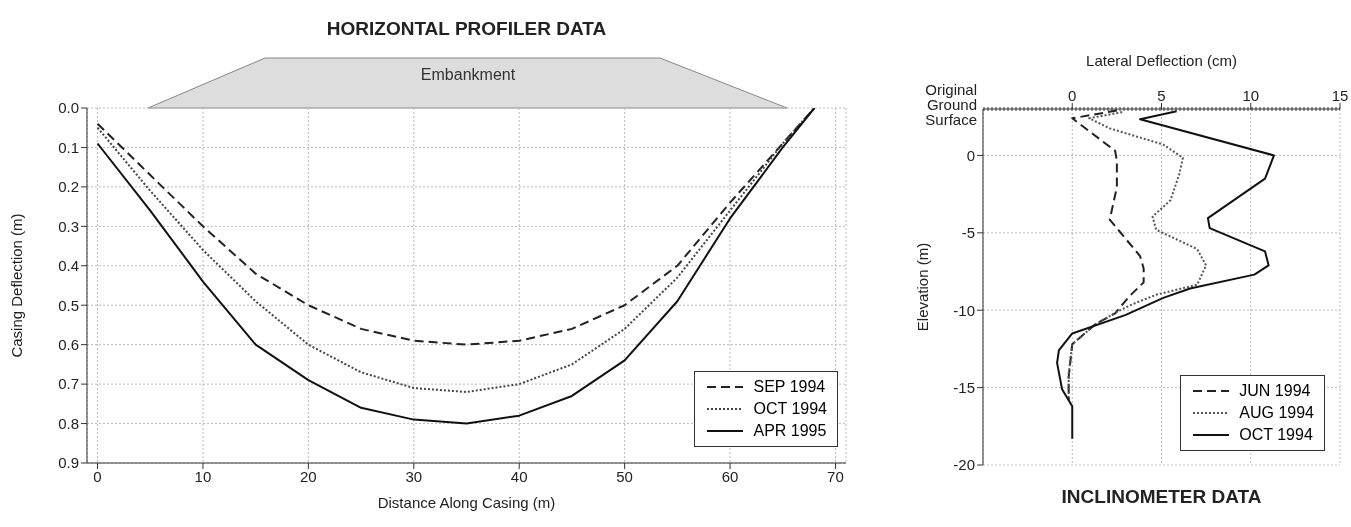 This screenshot has height=527, width=1351. What do you see at coordinates (730, 476) in the screenshot?
I see `x-tick-label: 60` at bounding box center [730, 476].